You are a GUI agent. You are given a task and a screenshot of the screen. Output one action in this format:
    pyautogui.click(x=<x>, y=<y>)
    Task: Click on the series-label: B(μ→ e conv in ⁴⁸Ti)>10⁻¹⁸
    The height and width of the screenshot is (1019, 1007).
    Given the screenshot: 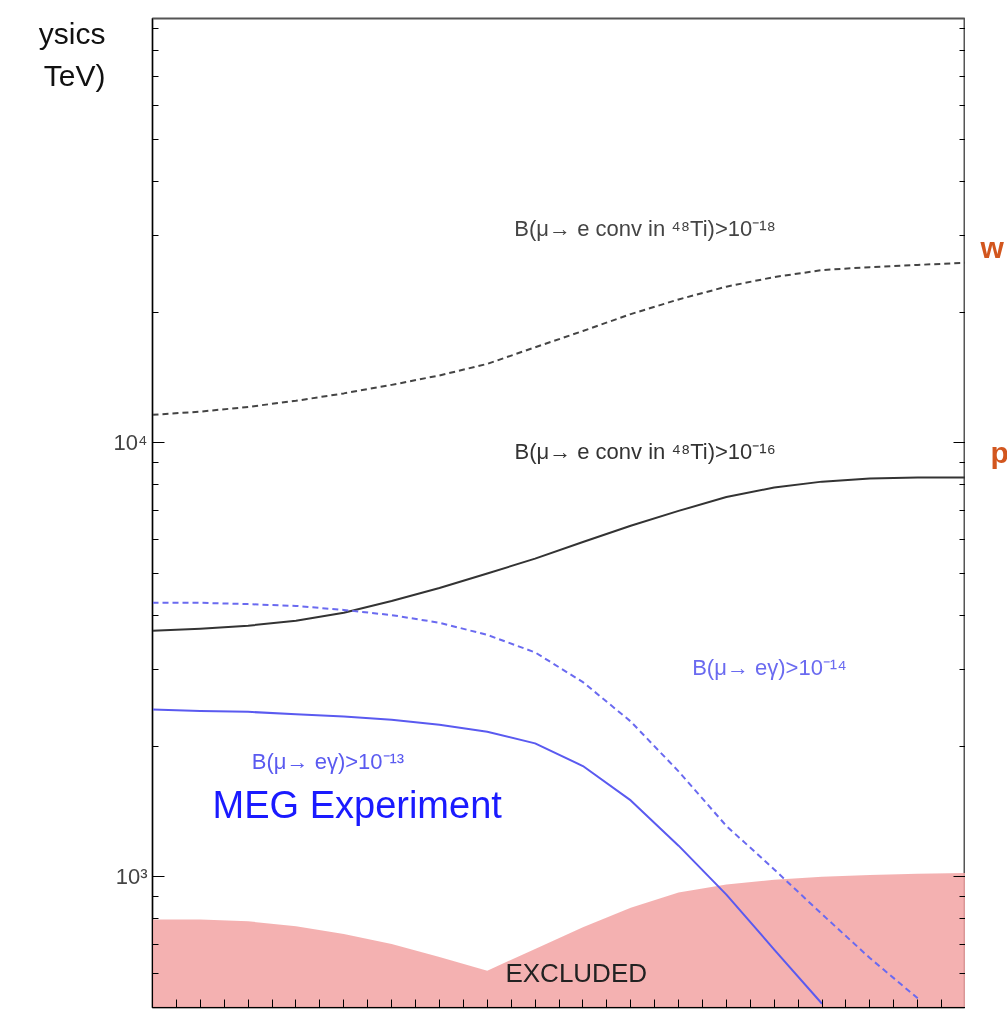 What is the action you would take?
    pyautogui.click(x=645, y=229)
    